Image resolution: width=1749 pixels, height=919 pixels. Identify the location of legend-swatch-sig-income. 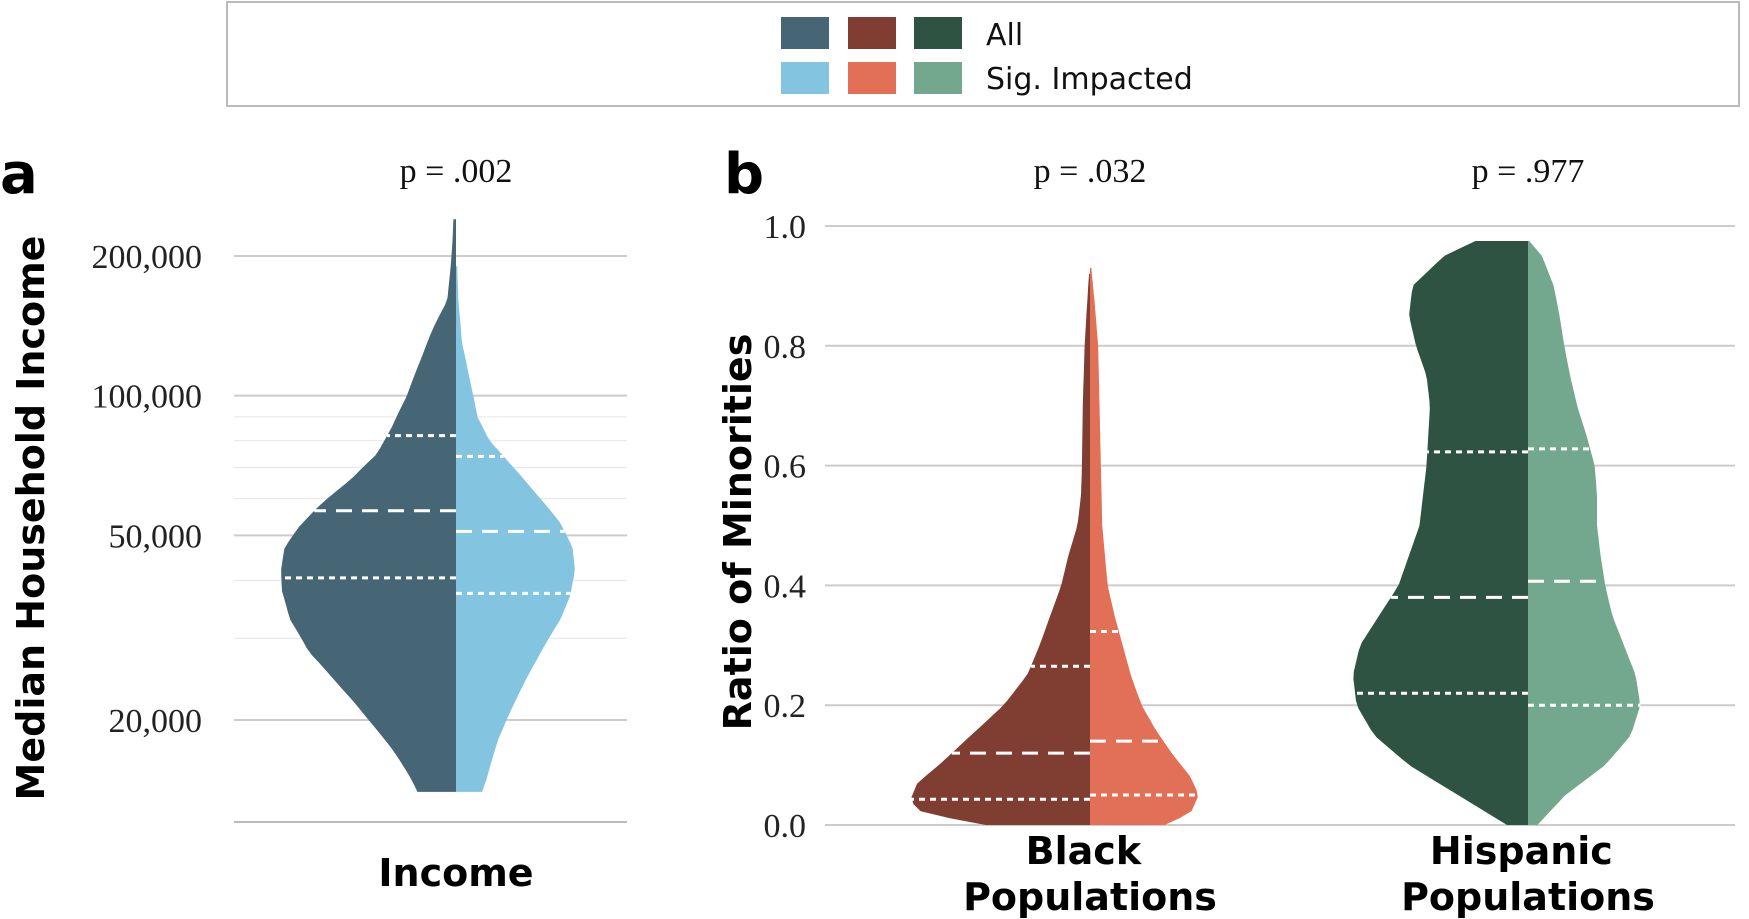
(805, 78).